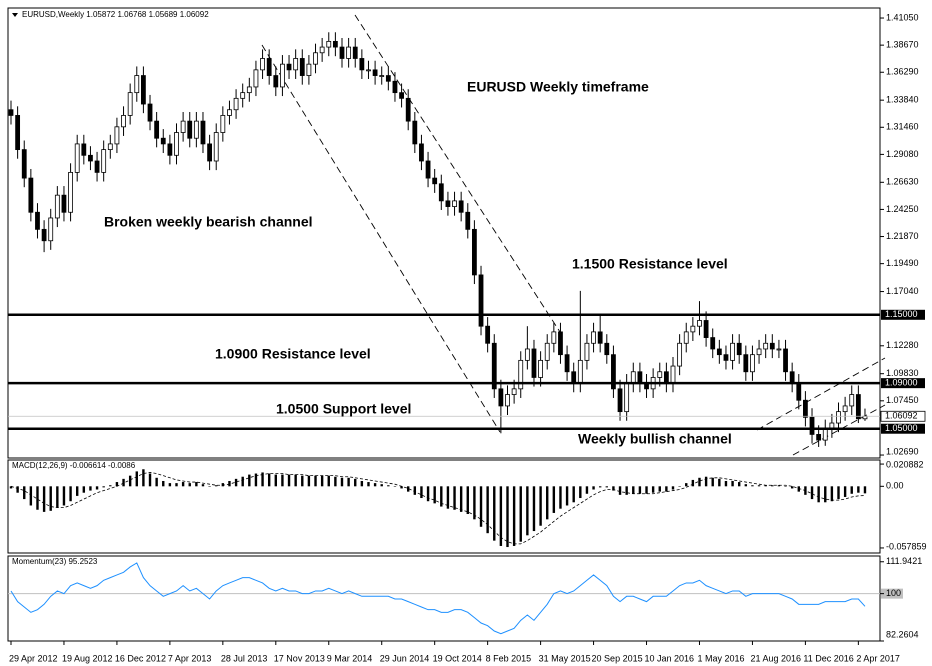 This screenshot has width=932, height=666. I want to click on y-tick-label: 82.2604, so click(902, 634).